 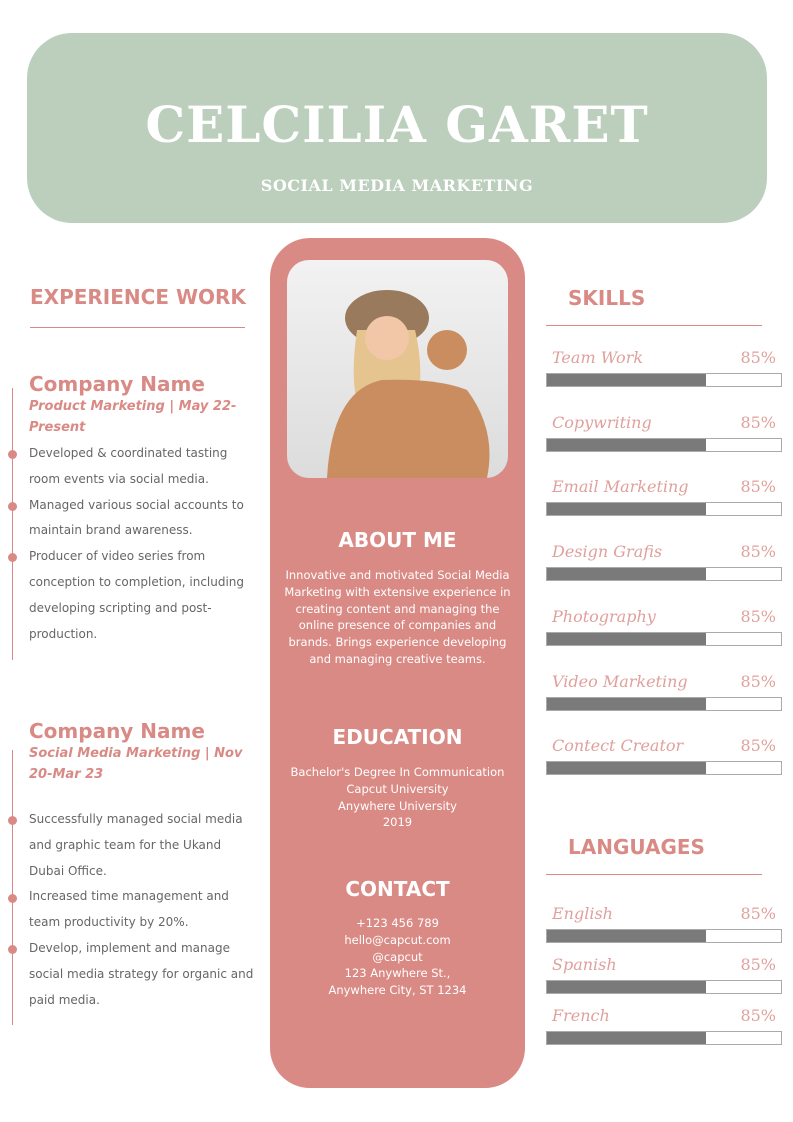 I want to click on skills-name: Team Work, so click(x=598, y=357).